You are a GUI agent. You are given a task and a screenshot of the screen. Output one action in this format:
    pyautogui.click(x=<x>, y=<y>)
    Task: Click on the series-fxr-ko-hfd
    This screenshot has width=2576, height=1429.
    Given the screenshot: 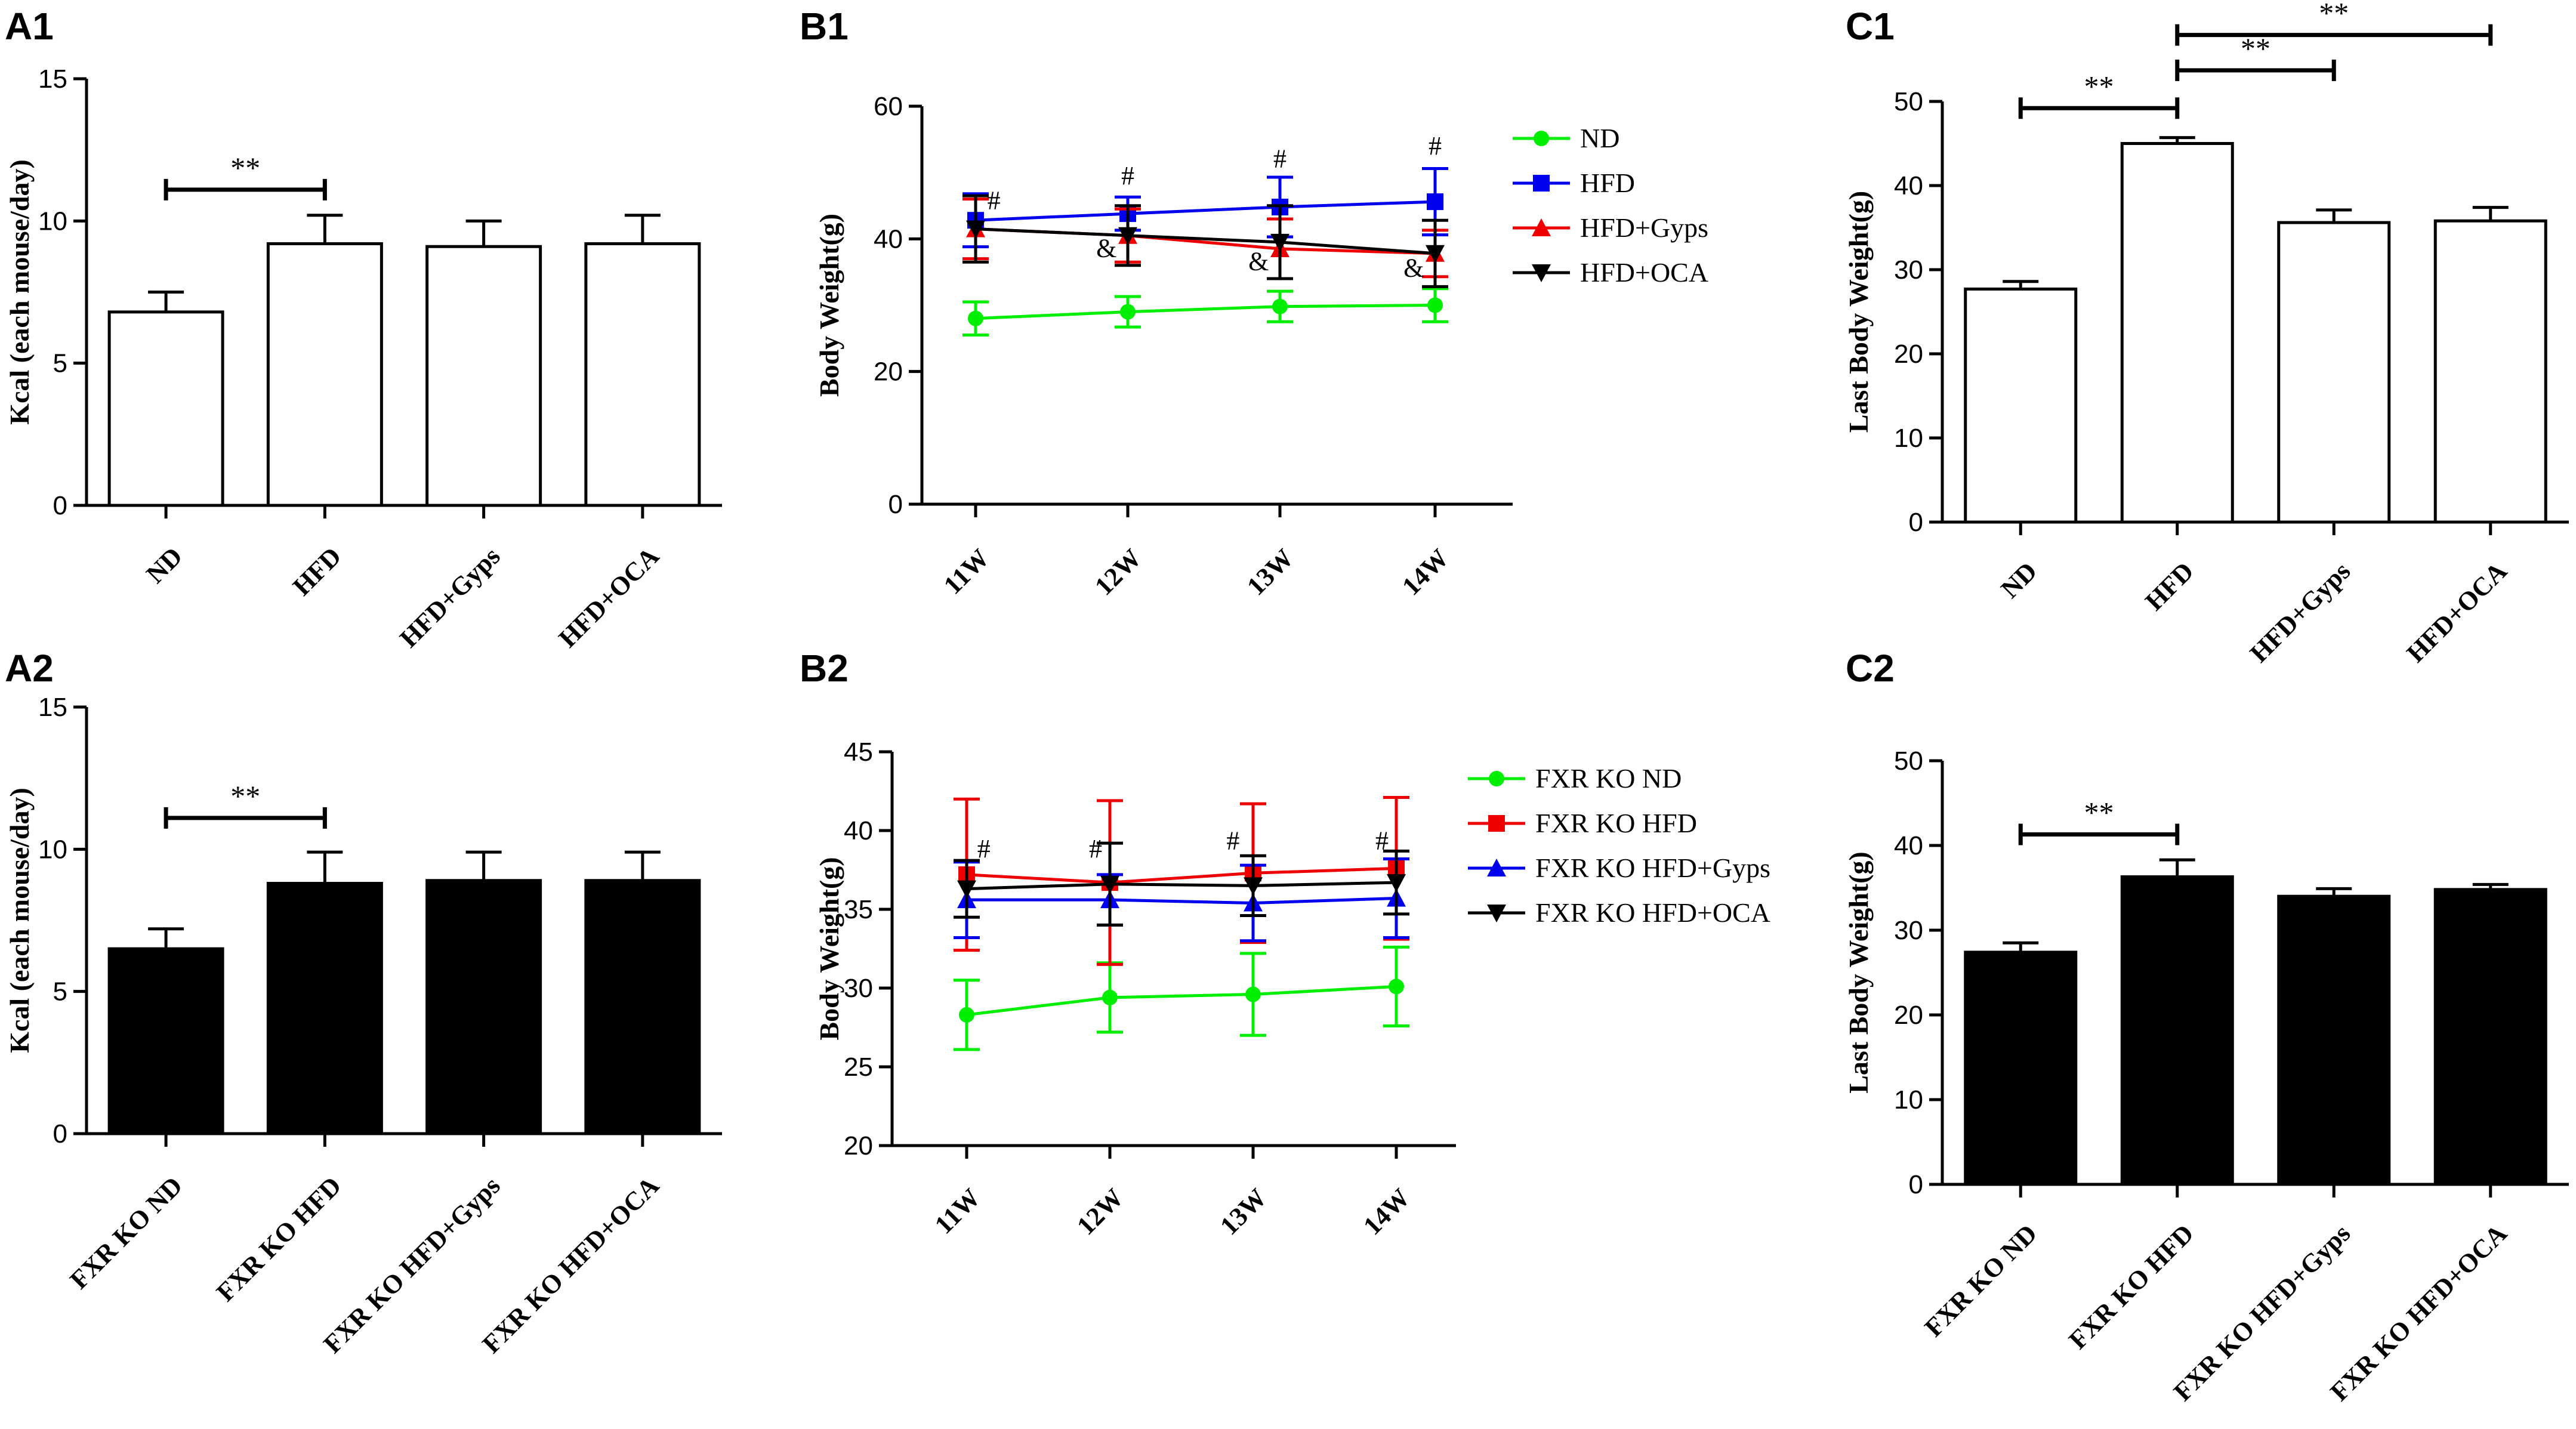 What is the action you would take?
    pyautogui.click(x=1181, y=881)
    